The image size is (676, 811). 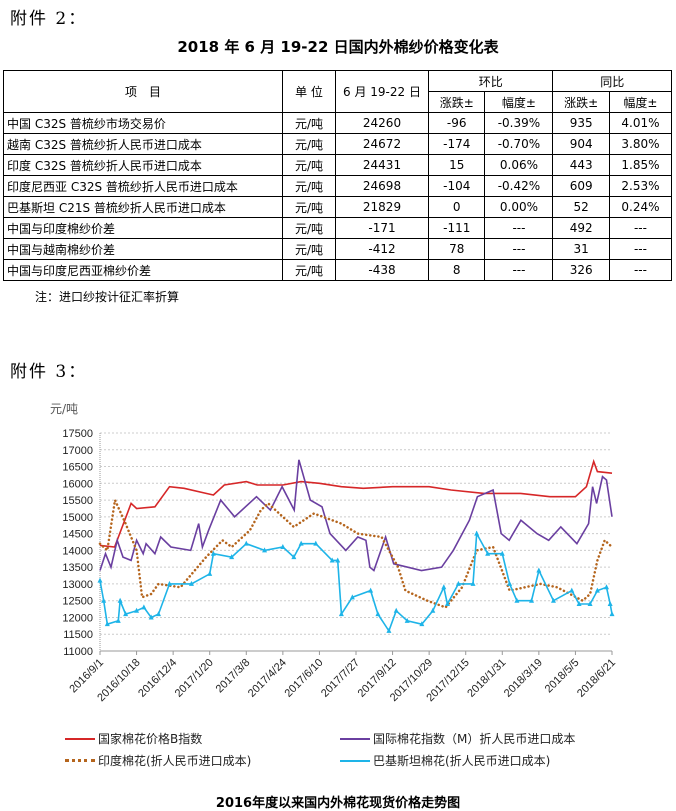 What do you see at coordinates (80, 760) in the screenshot?
I see `legend-swatch-dotted-line-icon` at bounding box center [80, 760].